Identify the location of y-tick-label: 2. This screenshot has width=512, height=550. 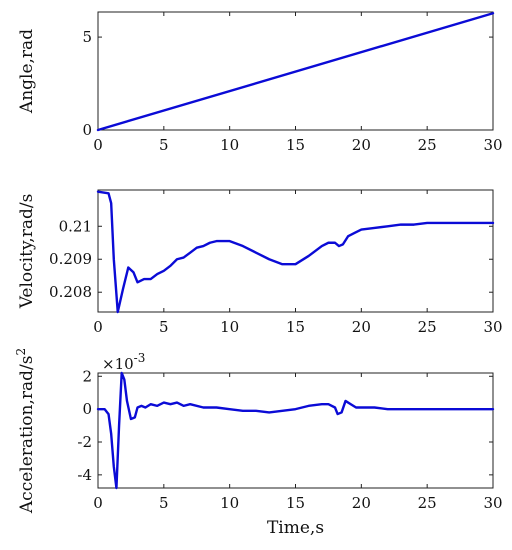
(87, 376).